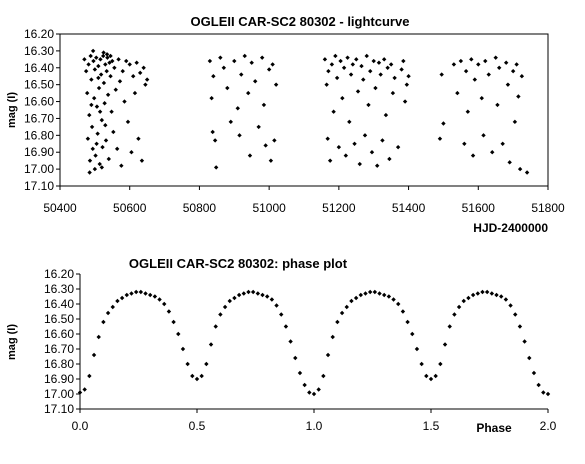 This screenshot has width=585, height=464. Describe the element at coordinates (300, 21) in the screenshot. I see `chart-title: OGLEII CAR-SC2 80302 - lightcurve` at that location.